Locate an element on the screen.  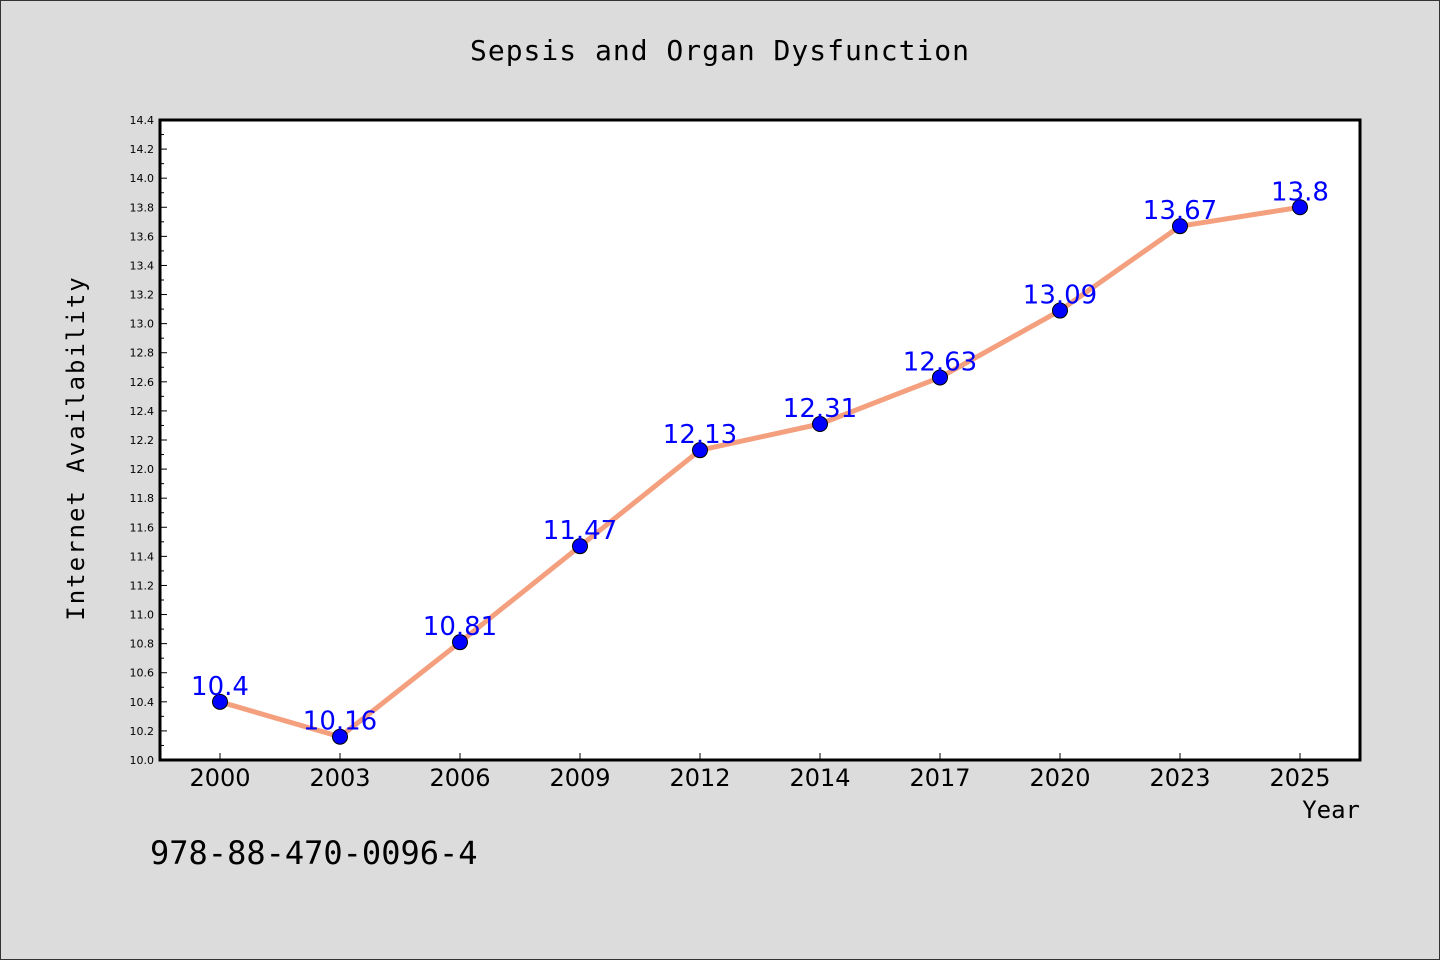
y-tick-label: 11.2 is located at coordinates (142, 585).